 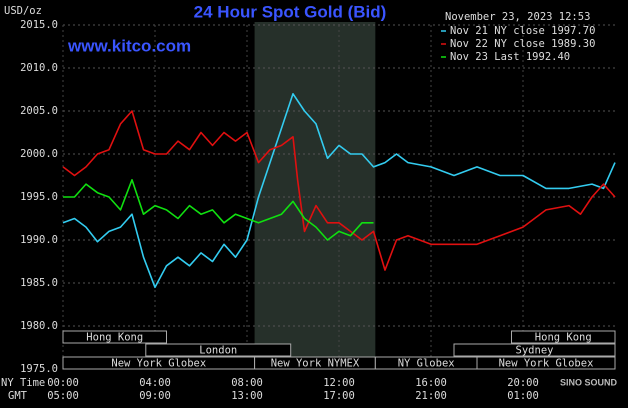 I want to click on legend-label: Nov 23 Last 1992.40, so click(x=510, y=57).